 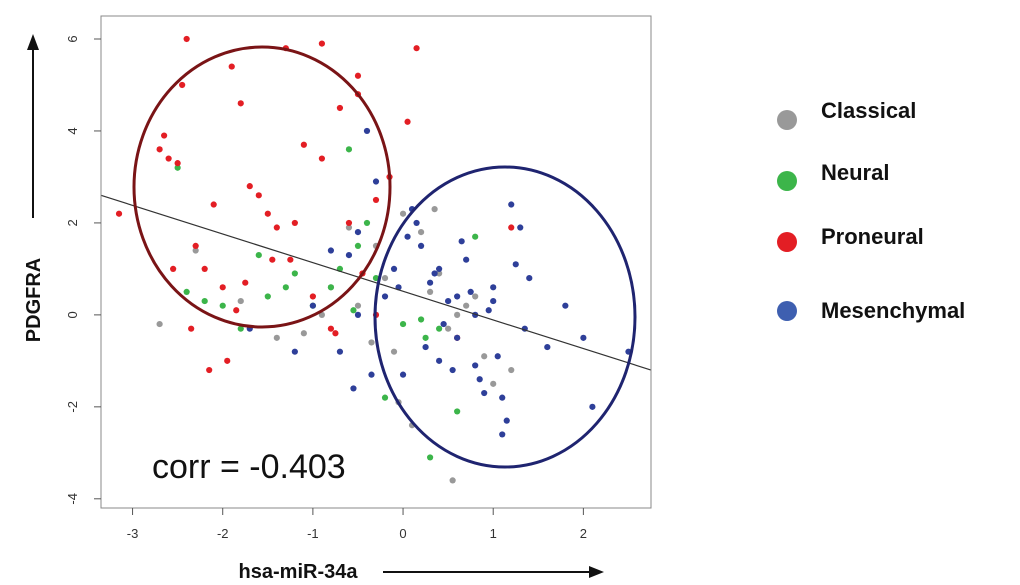 What do you see at coordinates (72, 222) in the screenshot?
I see `y-tick-label: 2` at bounding box center [72, 222].